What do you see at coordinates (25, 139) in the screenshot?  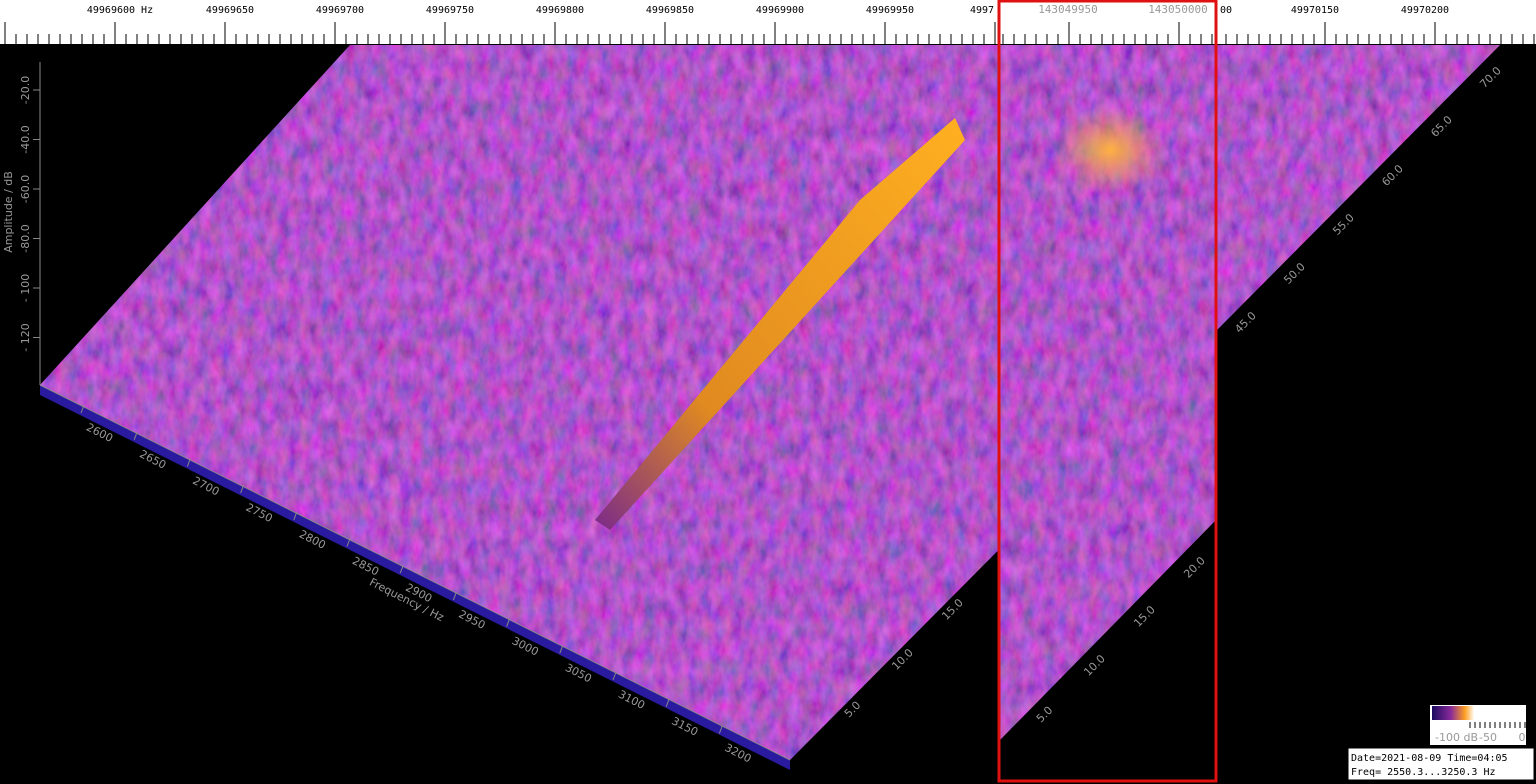 I see `amplitude-label: -40.0` at bounding box center [25, 139].